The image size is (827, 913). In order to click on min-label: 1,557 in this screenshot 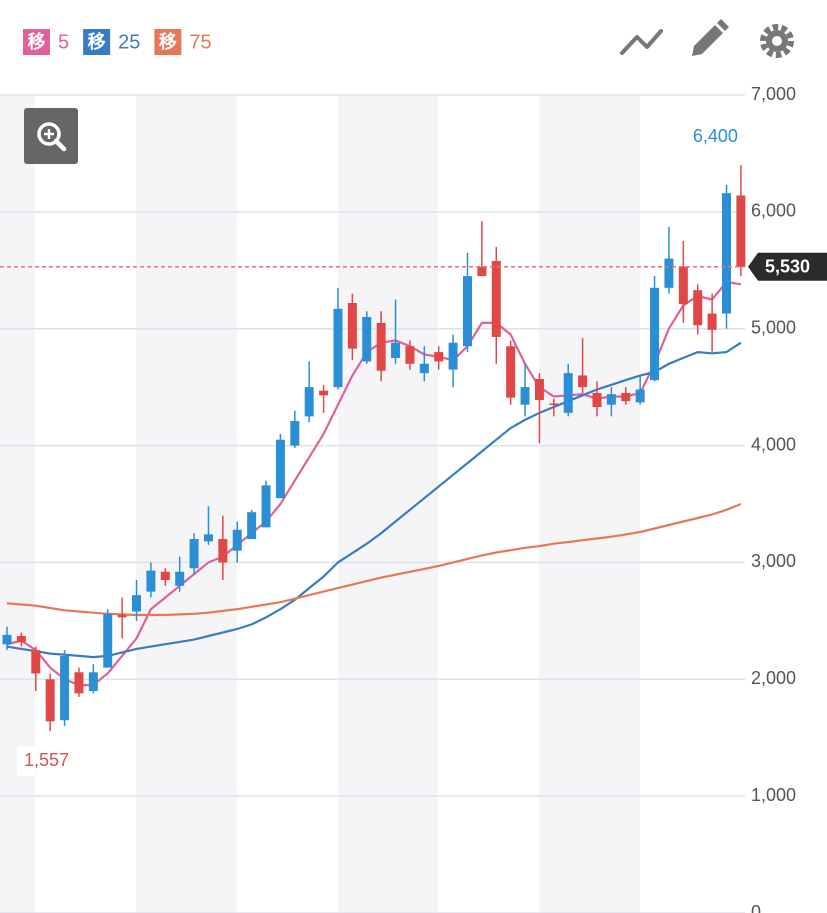, I will do `click(46, 760)`.